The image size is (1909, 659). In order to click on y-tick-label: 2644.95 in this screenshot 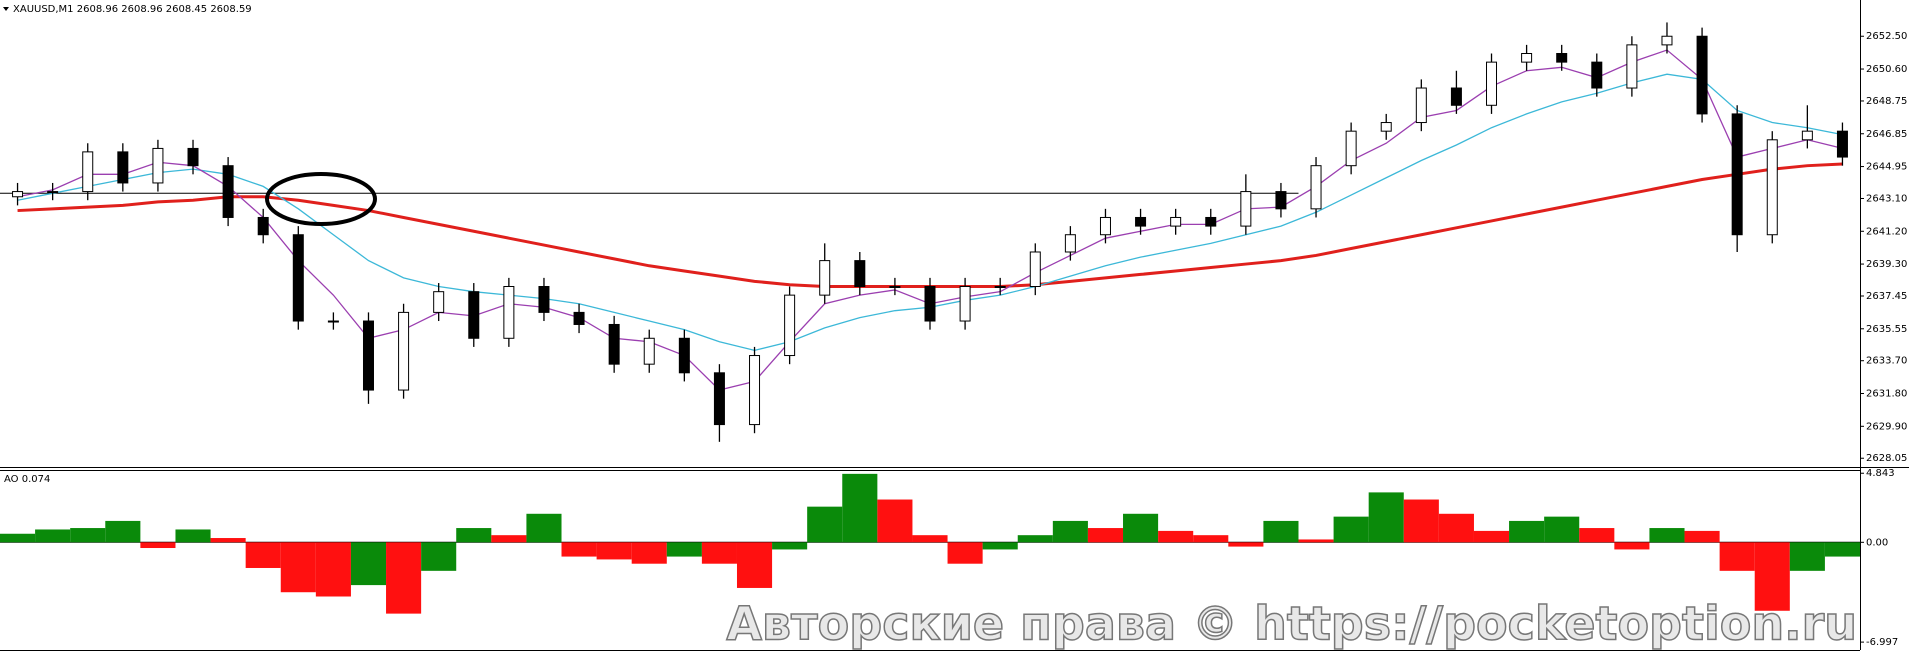, I will do `click(1886, 167)`.